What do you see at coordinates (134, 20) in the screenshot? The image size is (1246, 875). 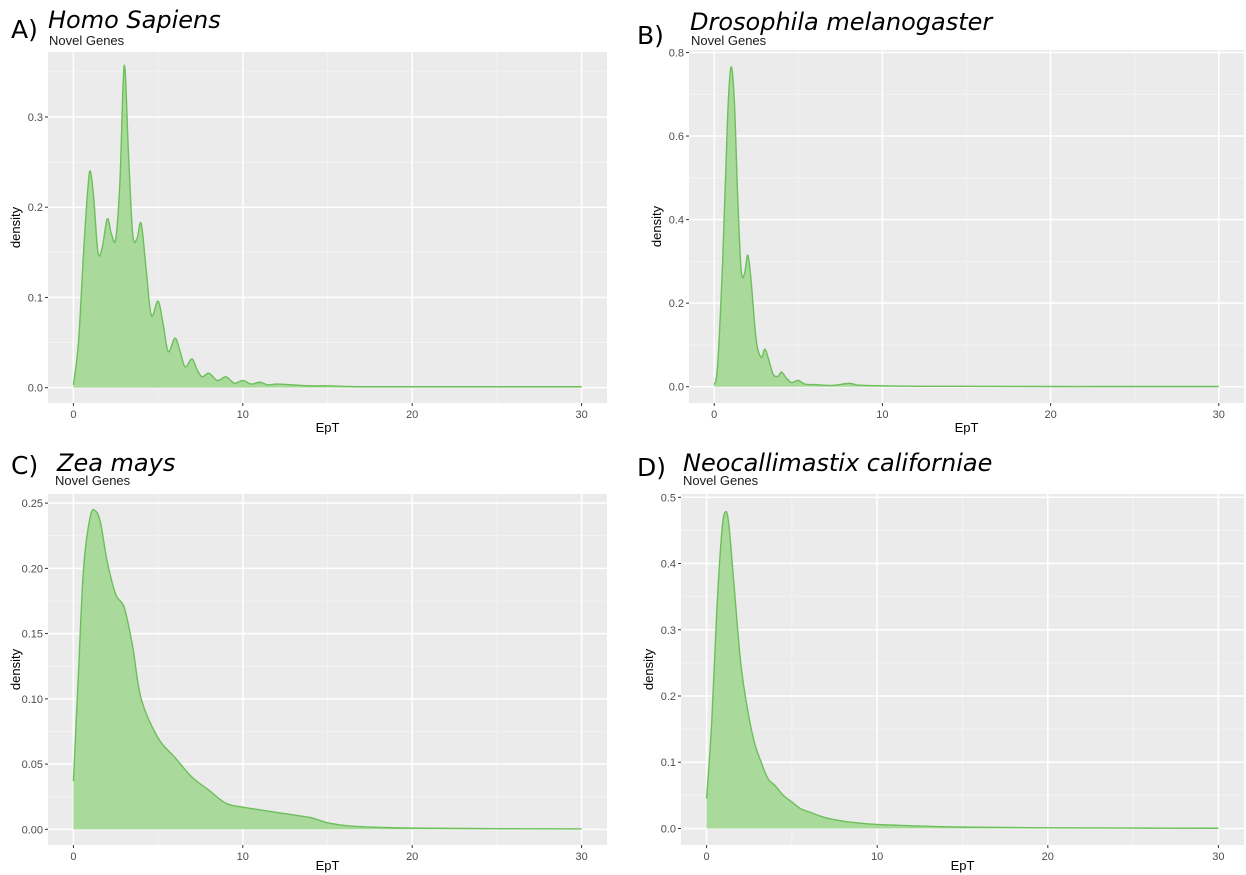 I see `panel-species-a: Homo Sapiens` at bounding box center [134, 20].